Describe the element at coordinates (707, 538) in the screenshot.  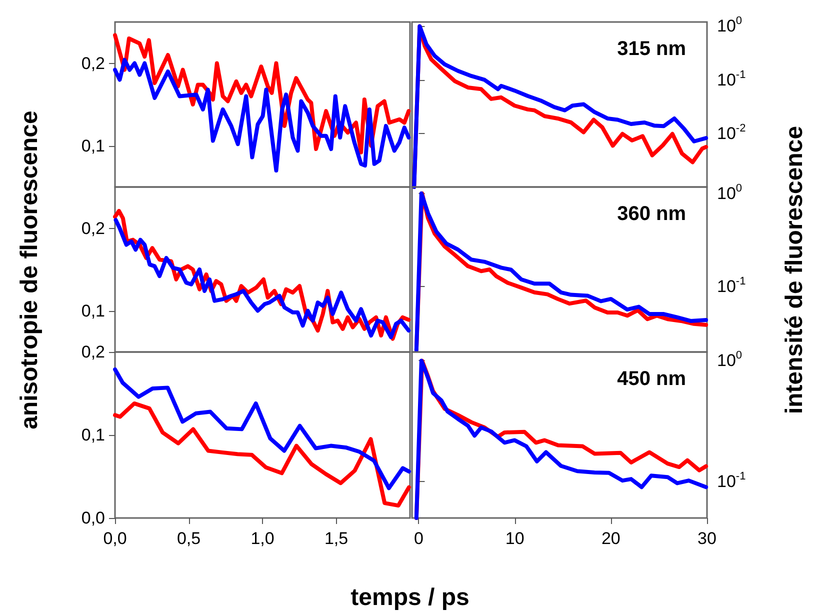
I see `x-tick-label: 30` at that location.